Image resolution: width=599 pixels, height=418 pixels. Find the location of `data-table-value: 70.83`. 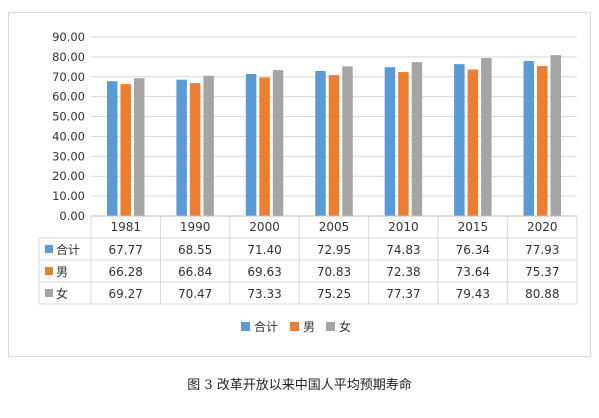

data-table-value: 70.83 is located at coordinates (334, 272).